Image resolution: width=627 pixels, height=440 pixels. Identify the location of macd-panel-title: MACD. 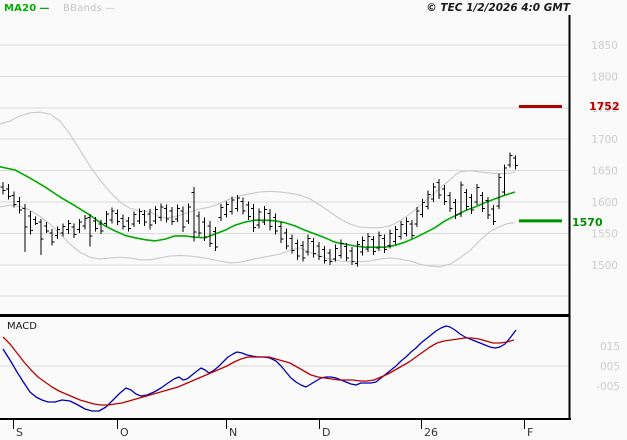
(22, 326).